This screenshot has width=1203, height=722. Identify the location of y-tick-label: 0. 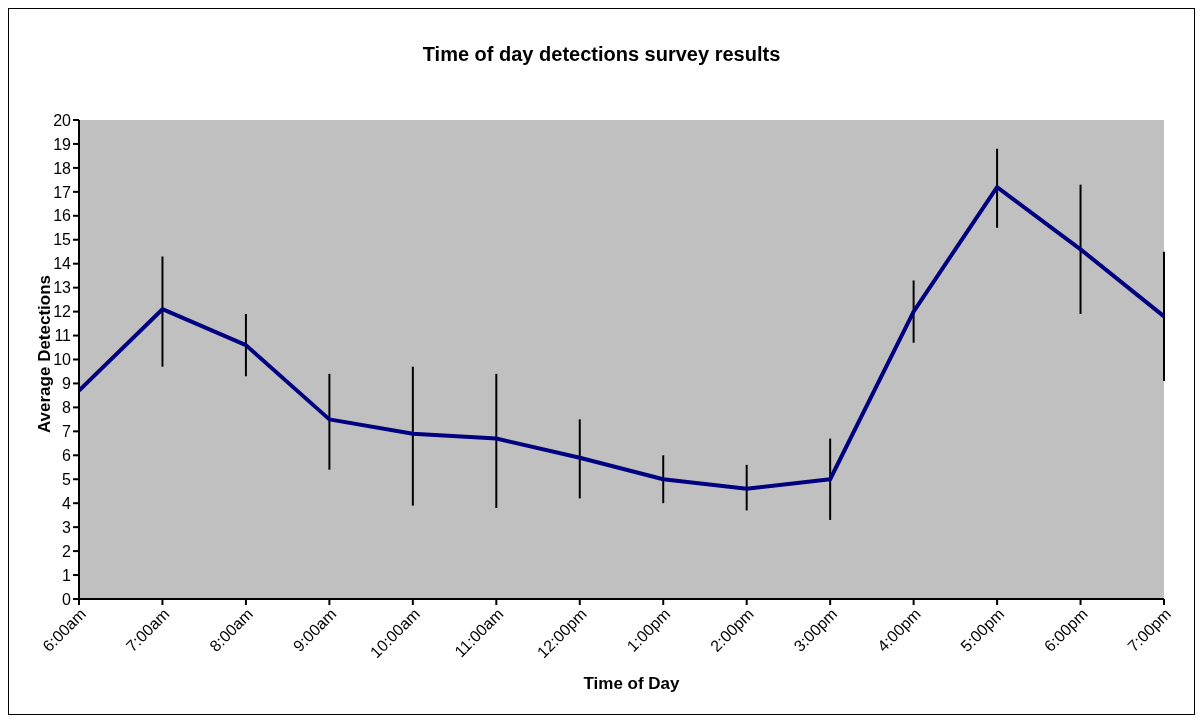
(67, 599).